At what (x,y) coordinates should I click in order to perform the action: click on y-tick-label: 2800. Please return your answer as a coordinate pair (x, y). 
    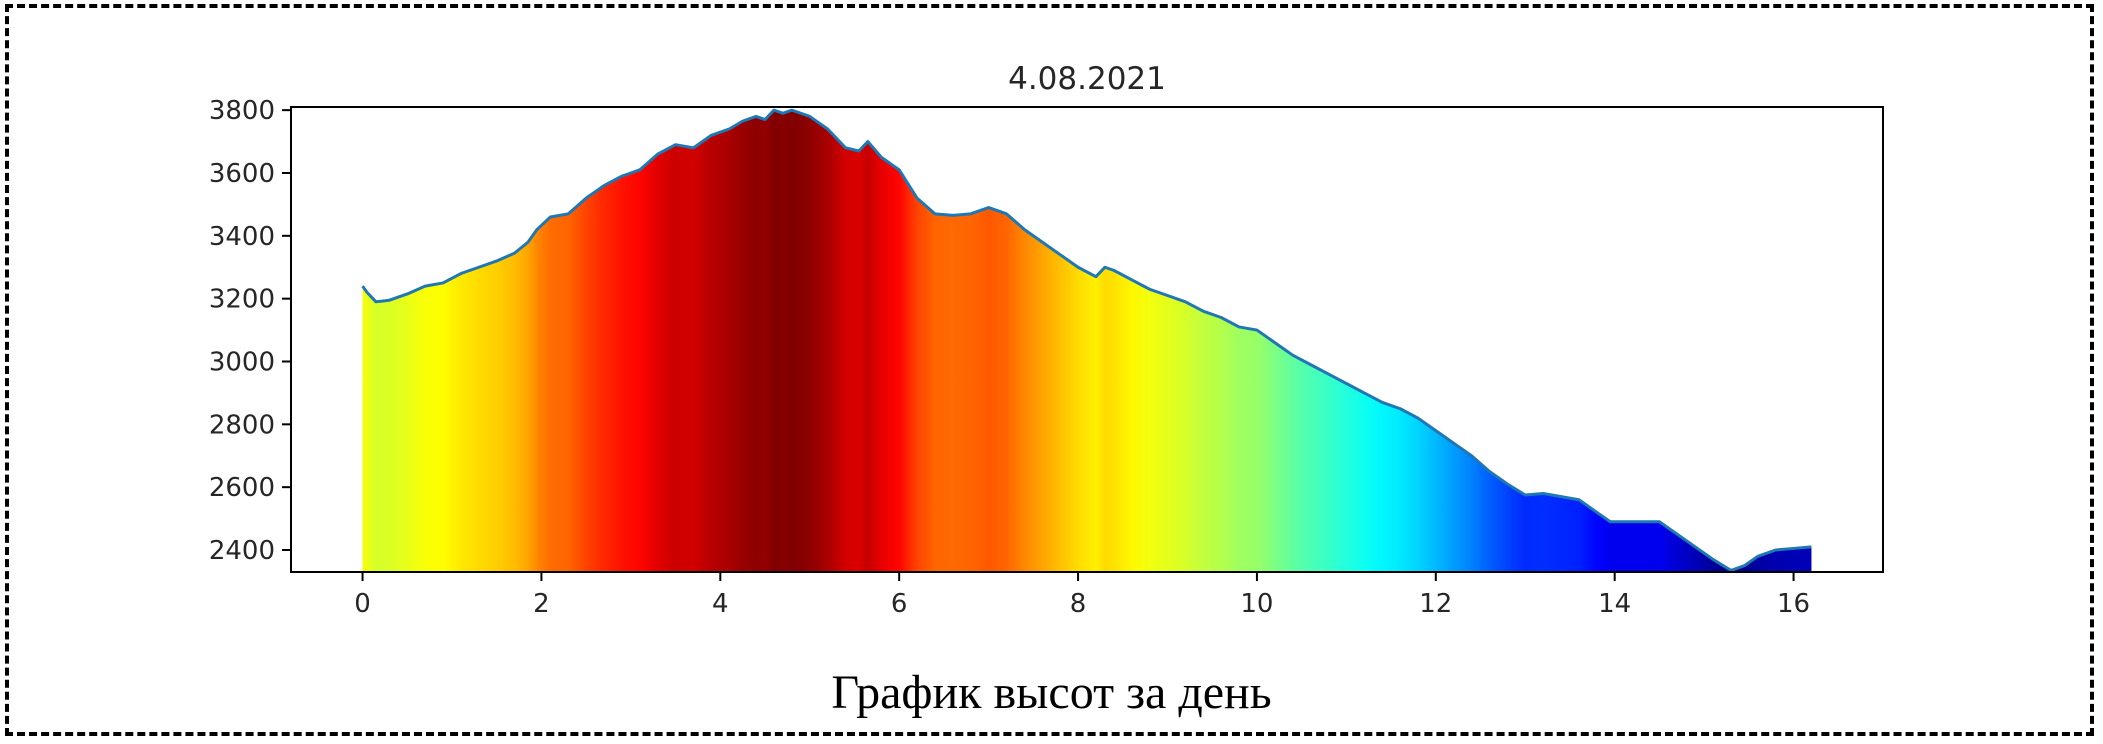
    Looking at the image, I should click on (242, 425).